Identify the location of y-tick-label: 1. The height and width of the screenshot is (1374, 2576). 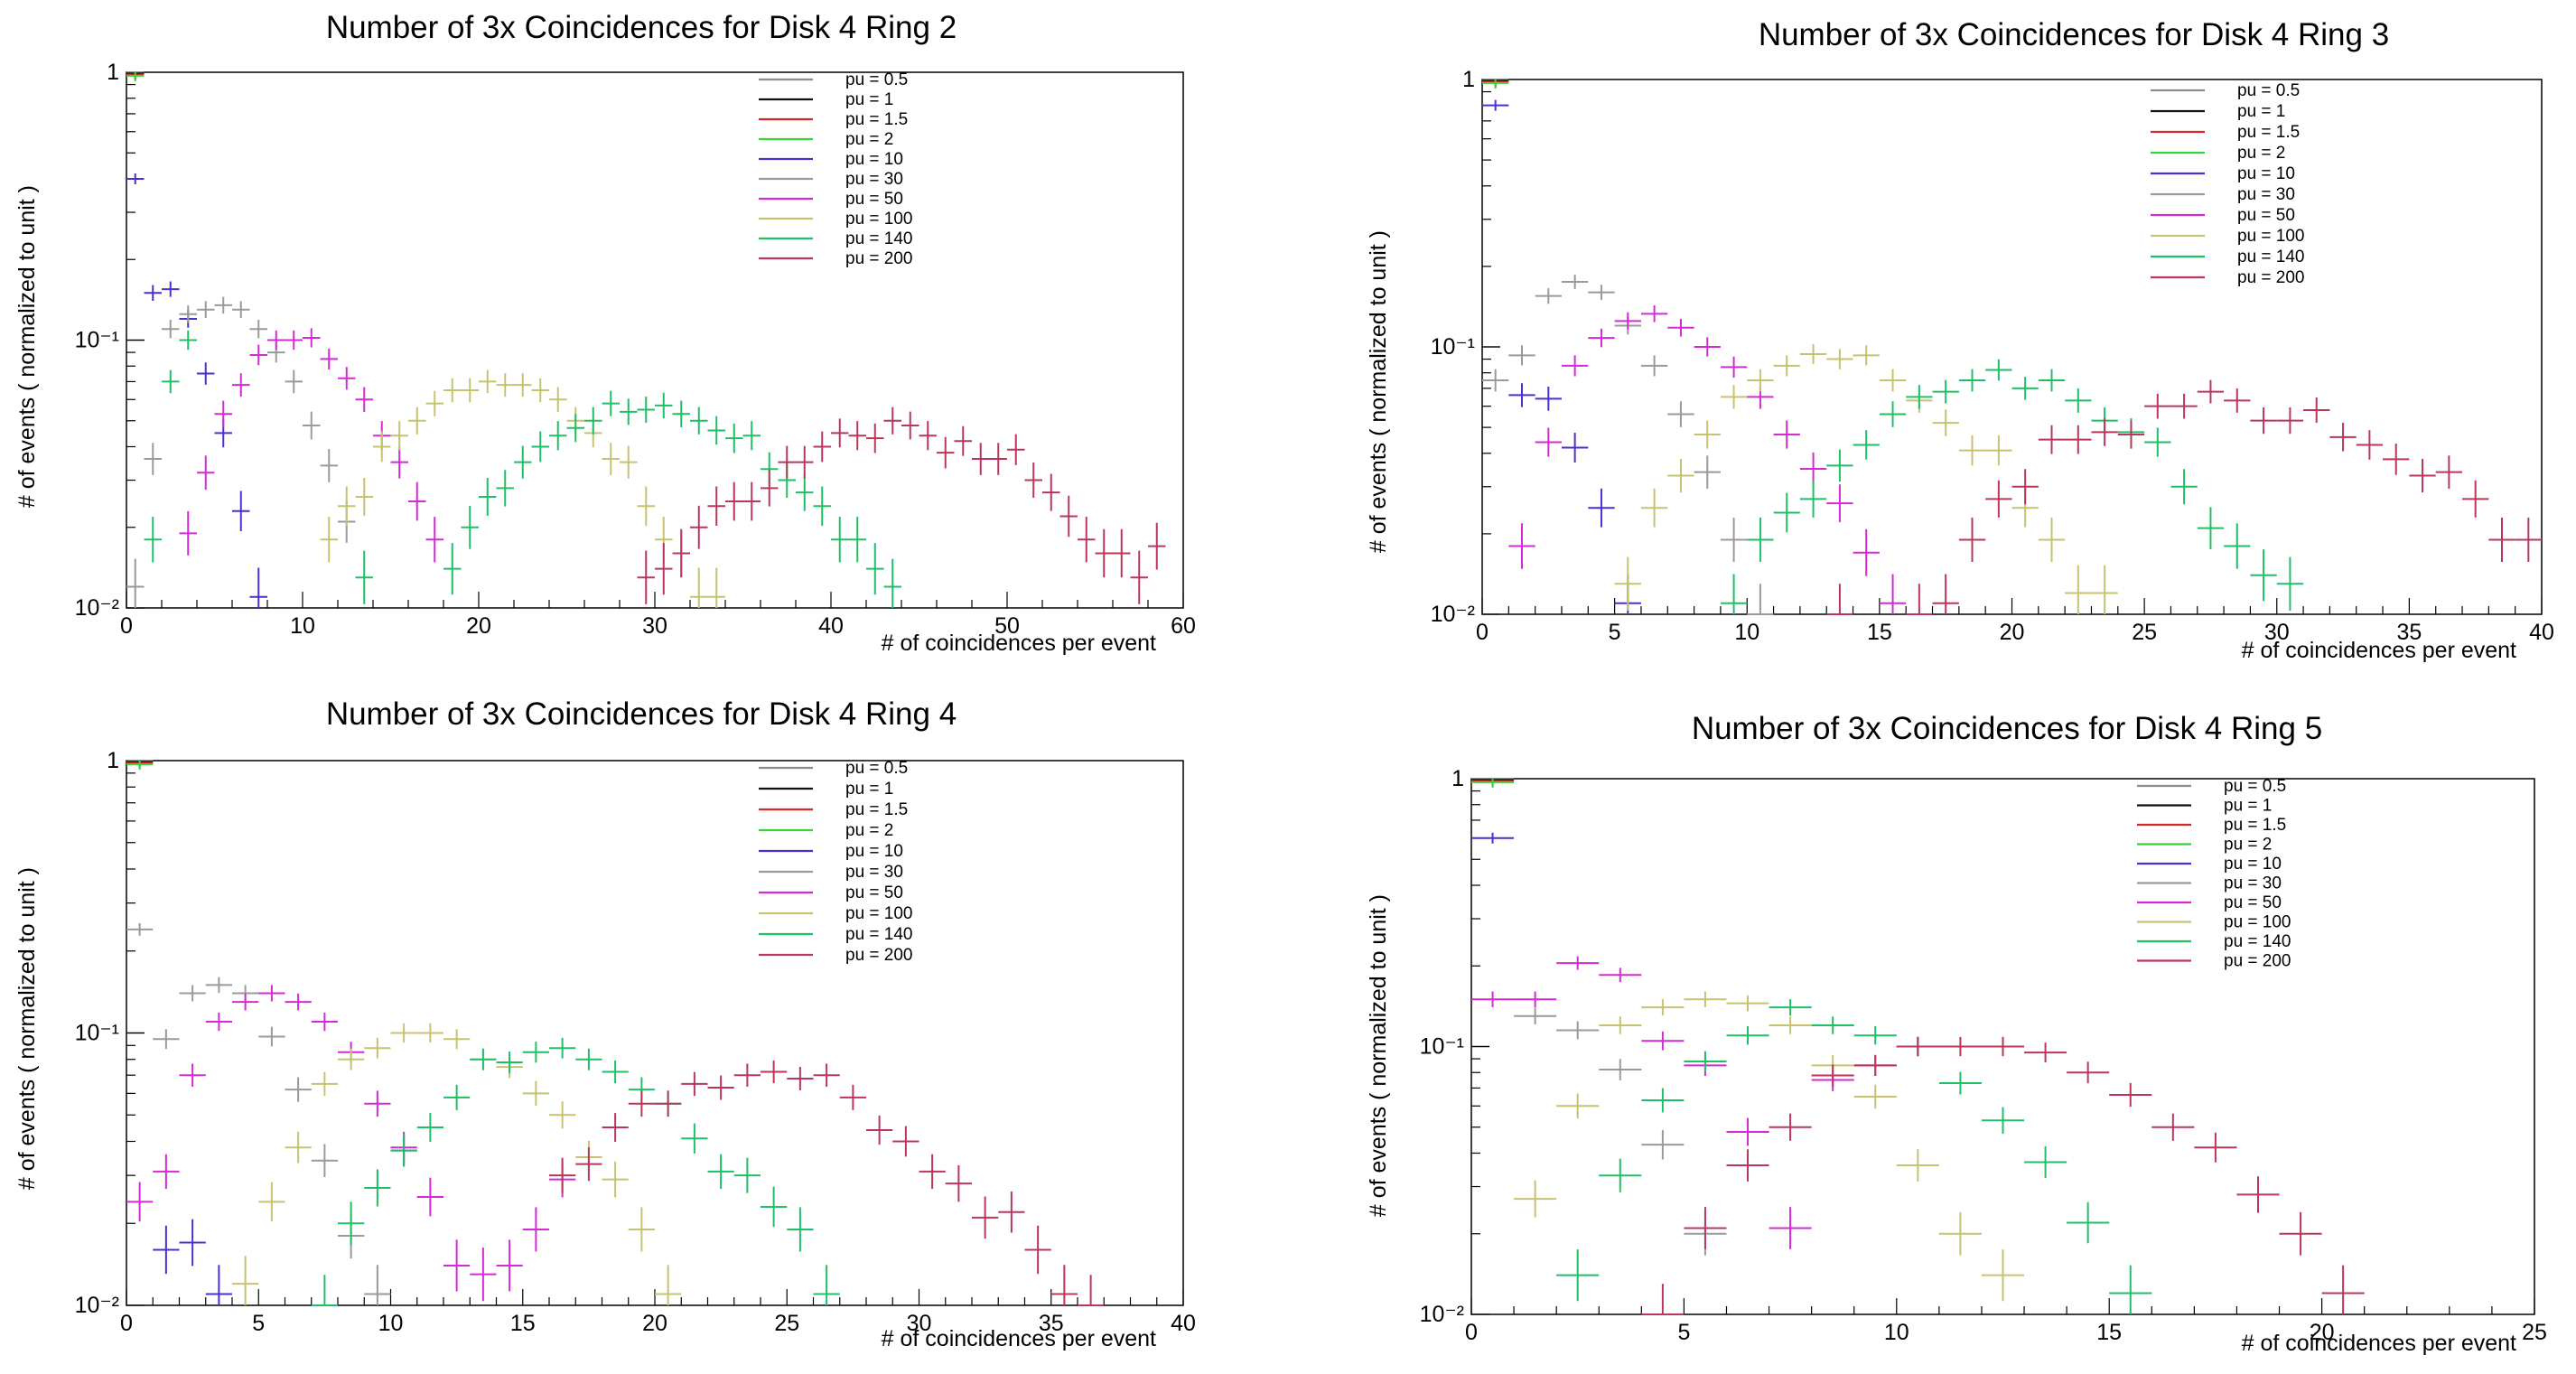
(1457, 778).